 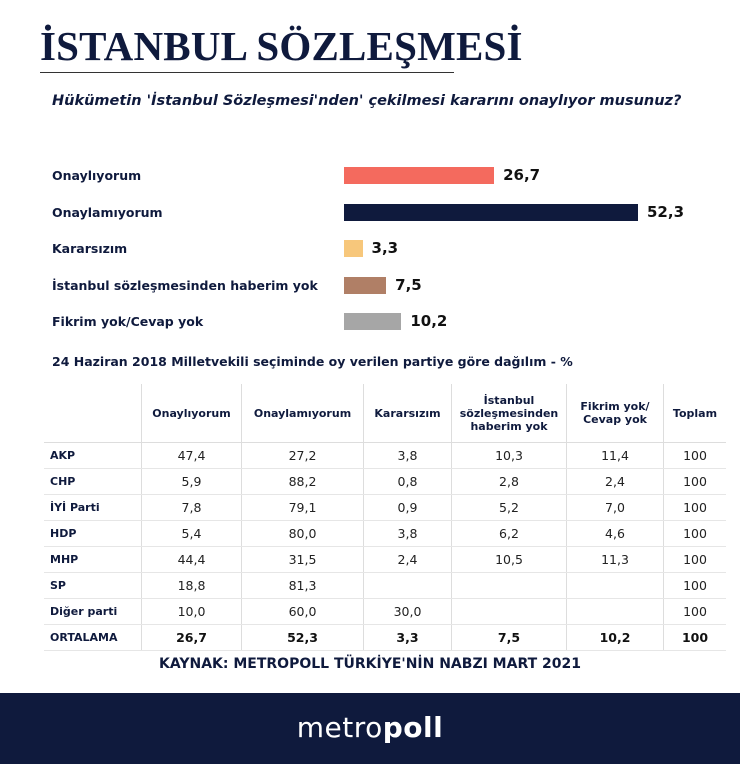 I want to click on table-row: SP 18,8 81,3 100, so click(x=385, y=585).